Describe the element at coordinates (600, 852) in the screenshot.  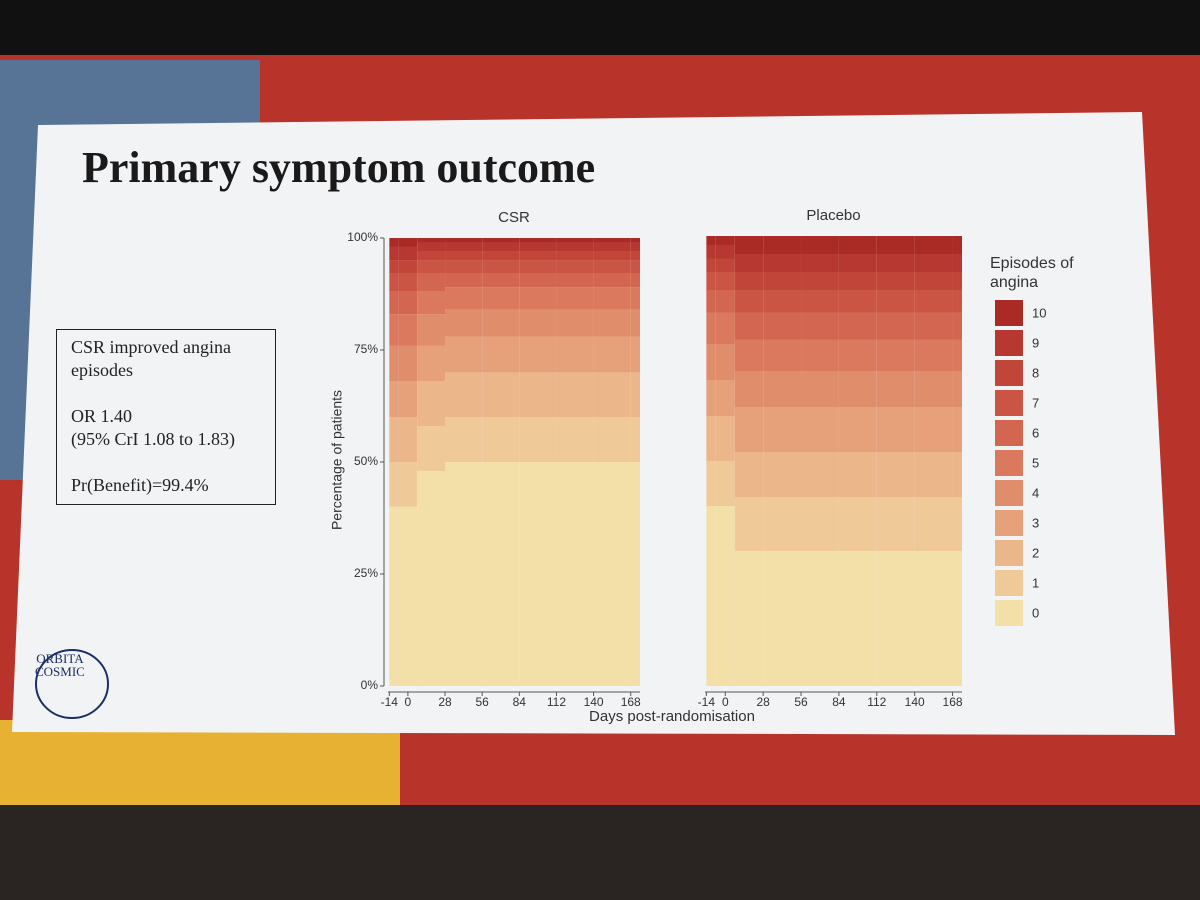
I see `curtain` at that location.